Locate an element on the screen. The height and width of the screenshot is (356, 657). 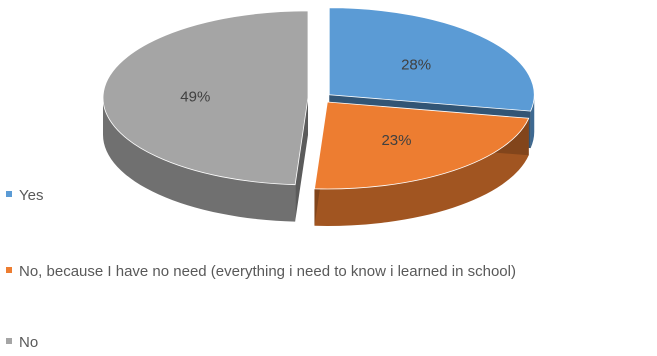
legend-label: No is located at coordinates (29, 342).